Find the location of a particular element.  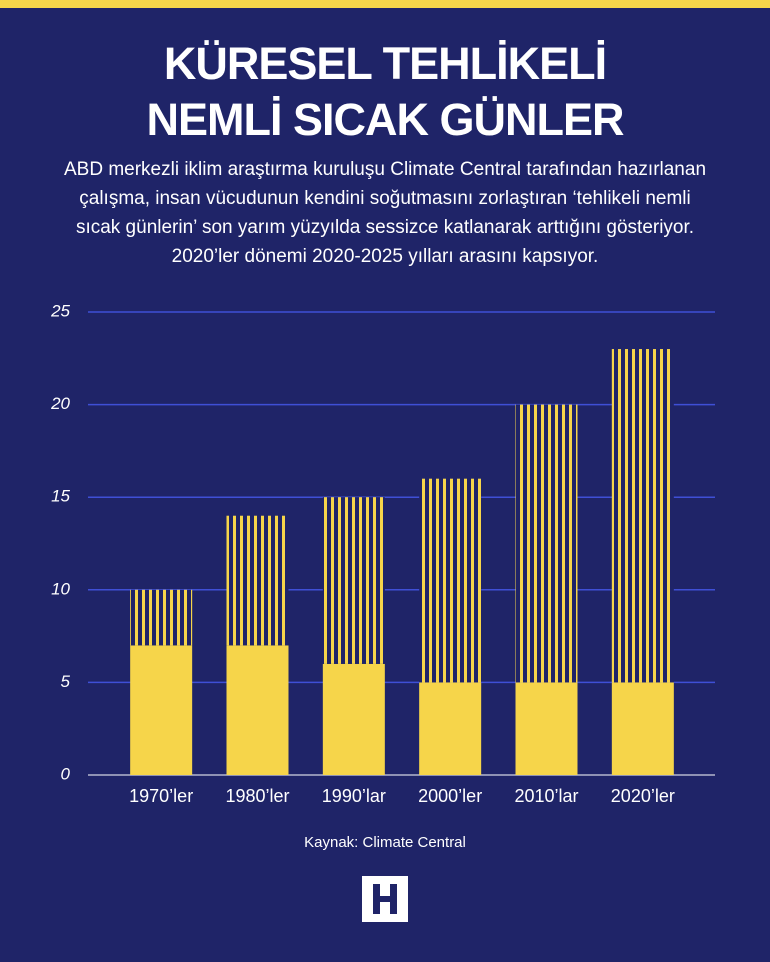

y-tick-label: 15 is located at coordinates (60, 496).